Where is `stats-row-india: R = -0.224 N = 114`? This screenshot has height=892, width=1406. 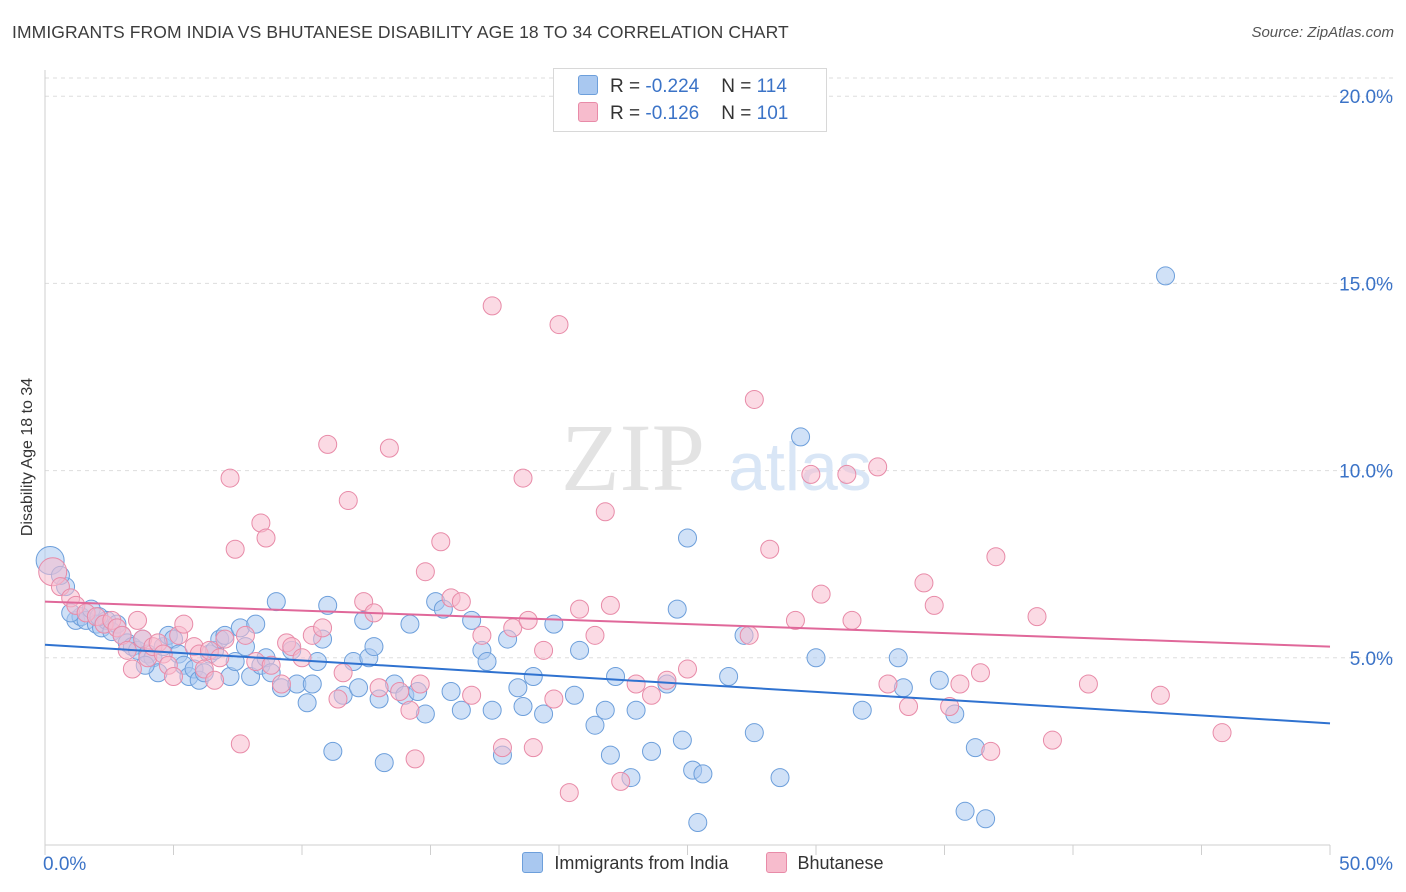
stats-row-india: R = -0.224 N = 114 is located at coordinates (682, 88).